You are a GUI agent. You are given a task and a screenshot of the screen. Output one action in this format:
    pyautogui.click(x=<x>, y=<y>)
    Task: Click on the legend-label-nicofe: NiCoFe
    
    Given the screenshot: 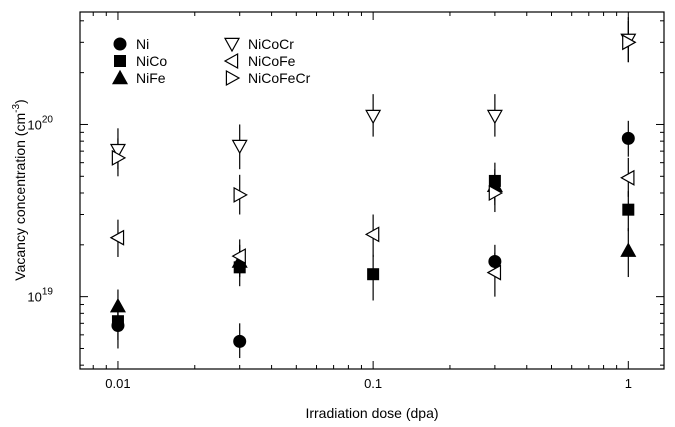 What is the action you would take?
    pyautogui.click(x=272, y=61)
    